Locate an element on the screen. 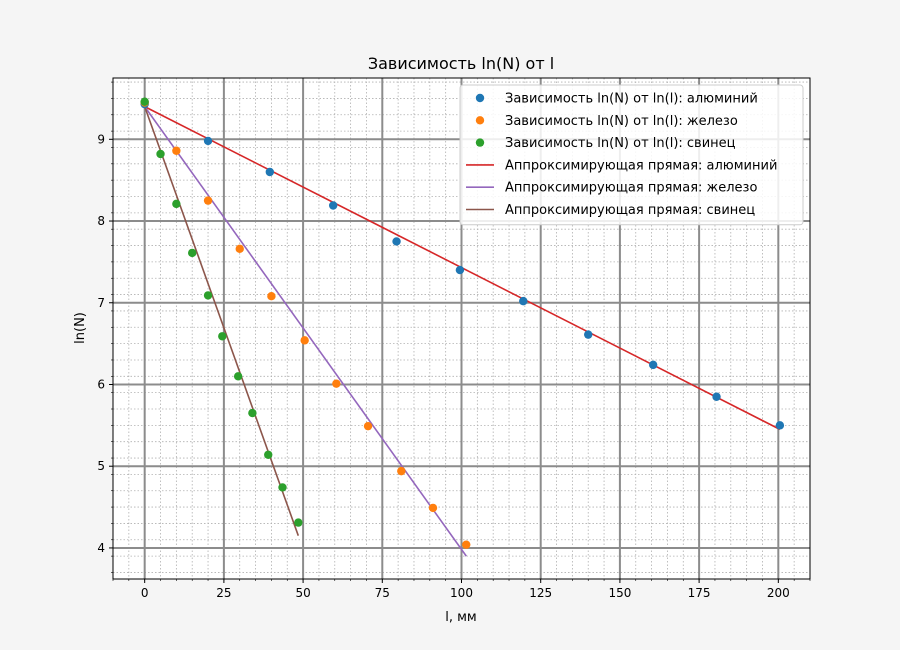 The image size is (900, 650). x-tick-label: 100 is located at coordinates (461, 593).